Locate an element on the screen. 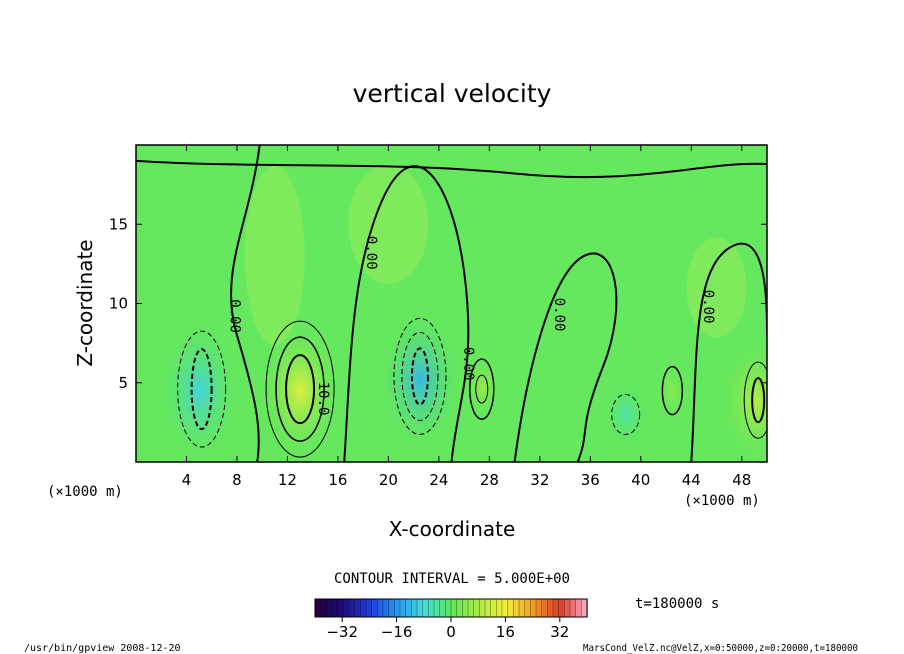  y-axis-label: Z-coordinate is located at coordinates (85, 302).